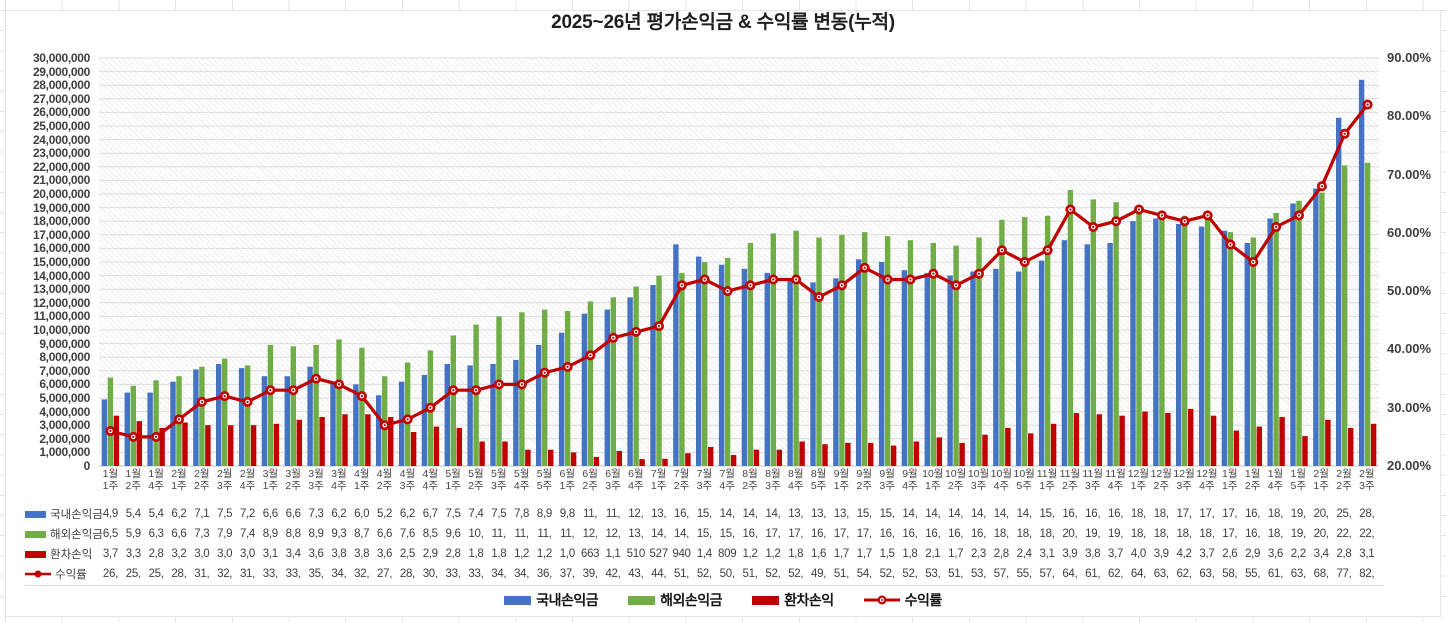  Describe the element at coordinates (1207, 554) in the screenshot. I see `table-cell-fx: 3,7` at that location.